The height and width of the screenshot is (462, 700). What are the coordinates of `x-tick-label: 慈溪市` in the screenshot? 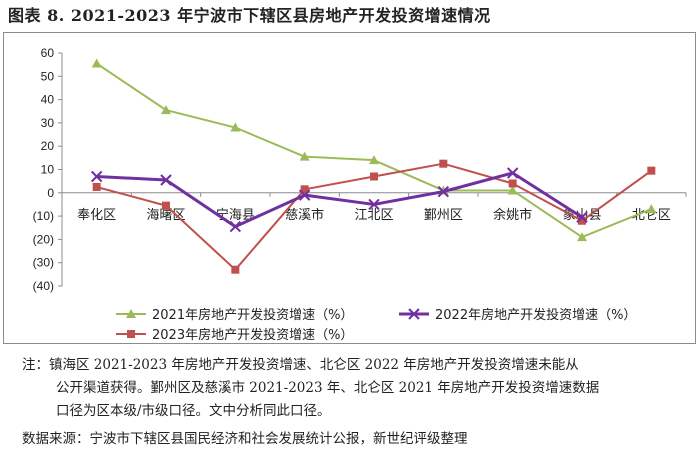 It's located at (304, 215).